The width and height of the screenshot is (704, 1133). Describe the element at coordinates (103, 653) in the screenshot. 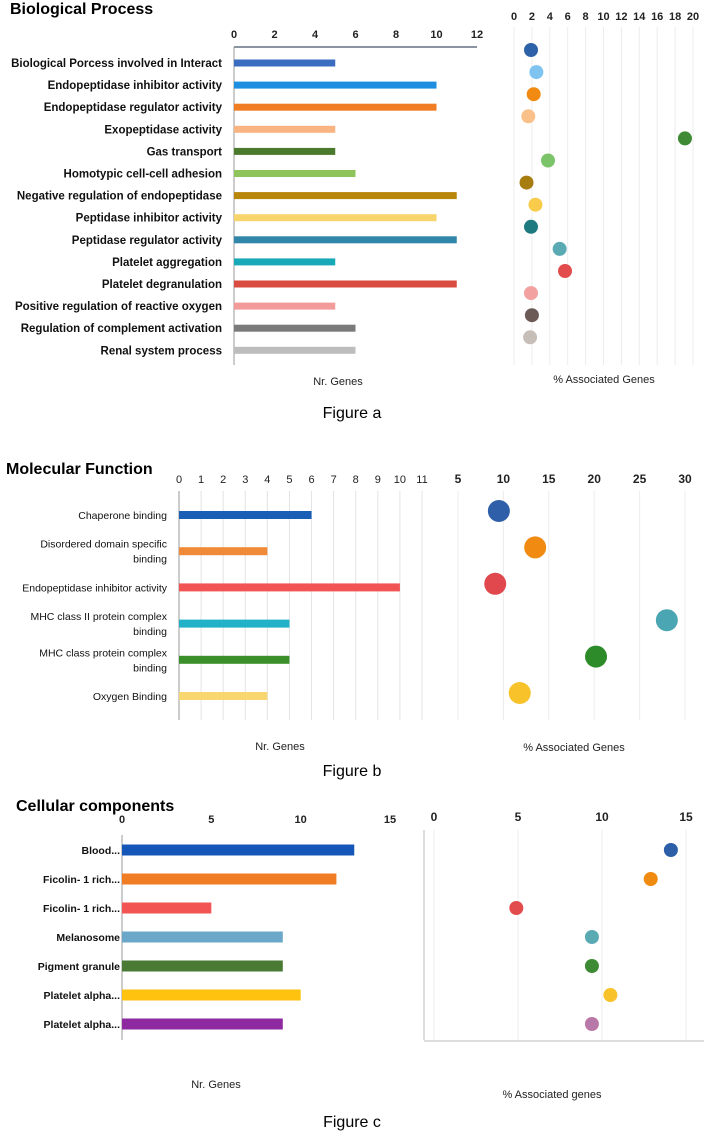

I see `figure-b-category-label: MHC class protein complex` at that location.